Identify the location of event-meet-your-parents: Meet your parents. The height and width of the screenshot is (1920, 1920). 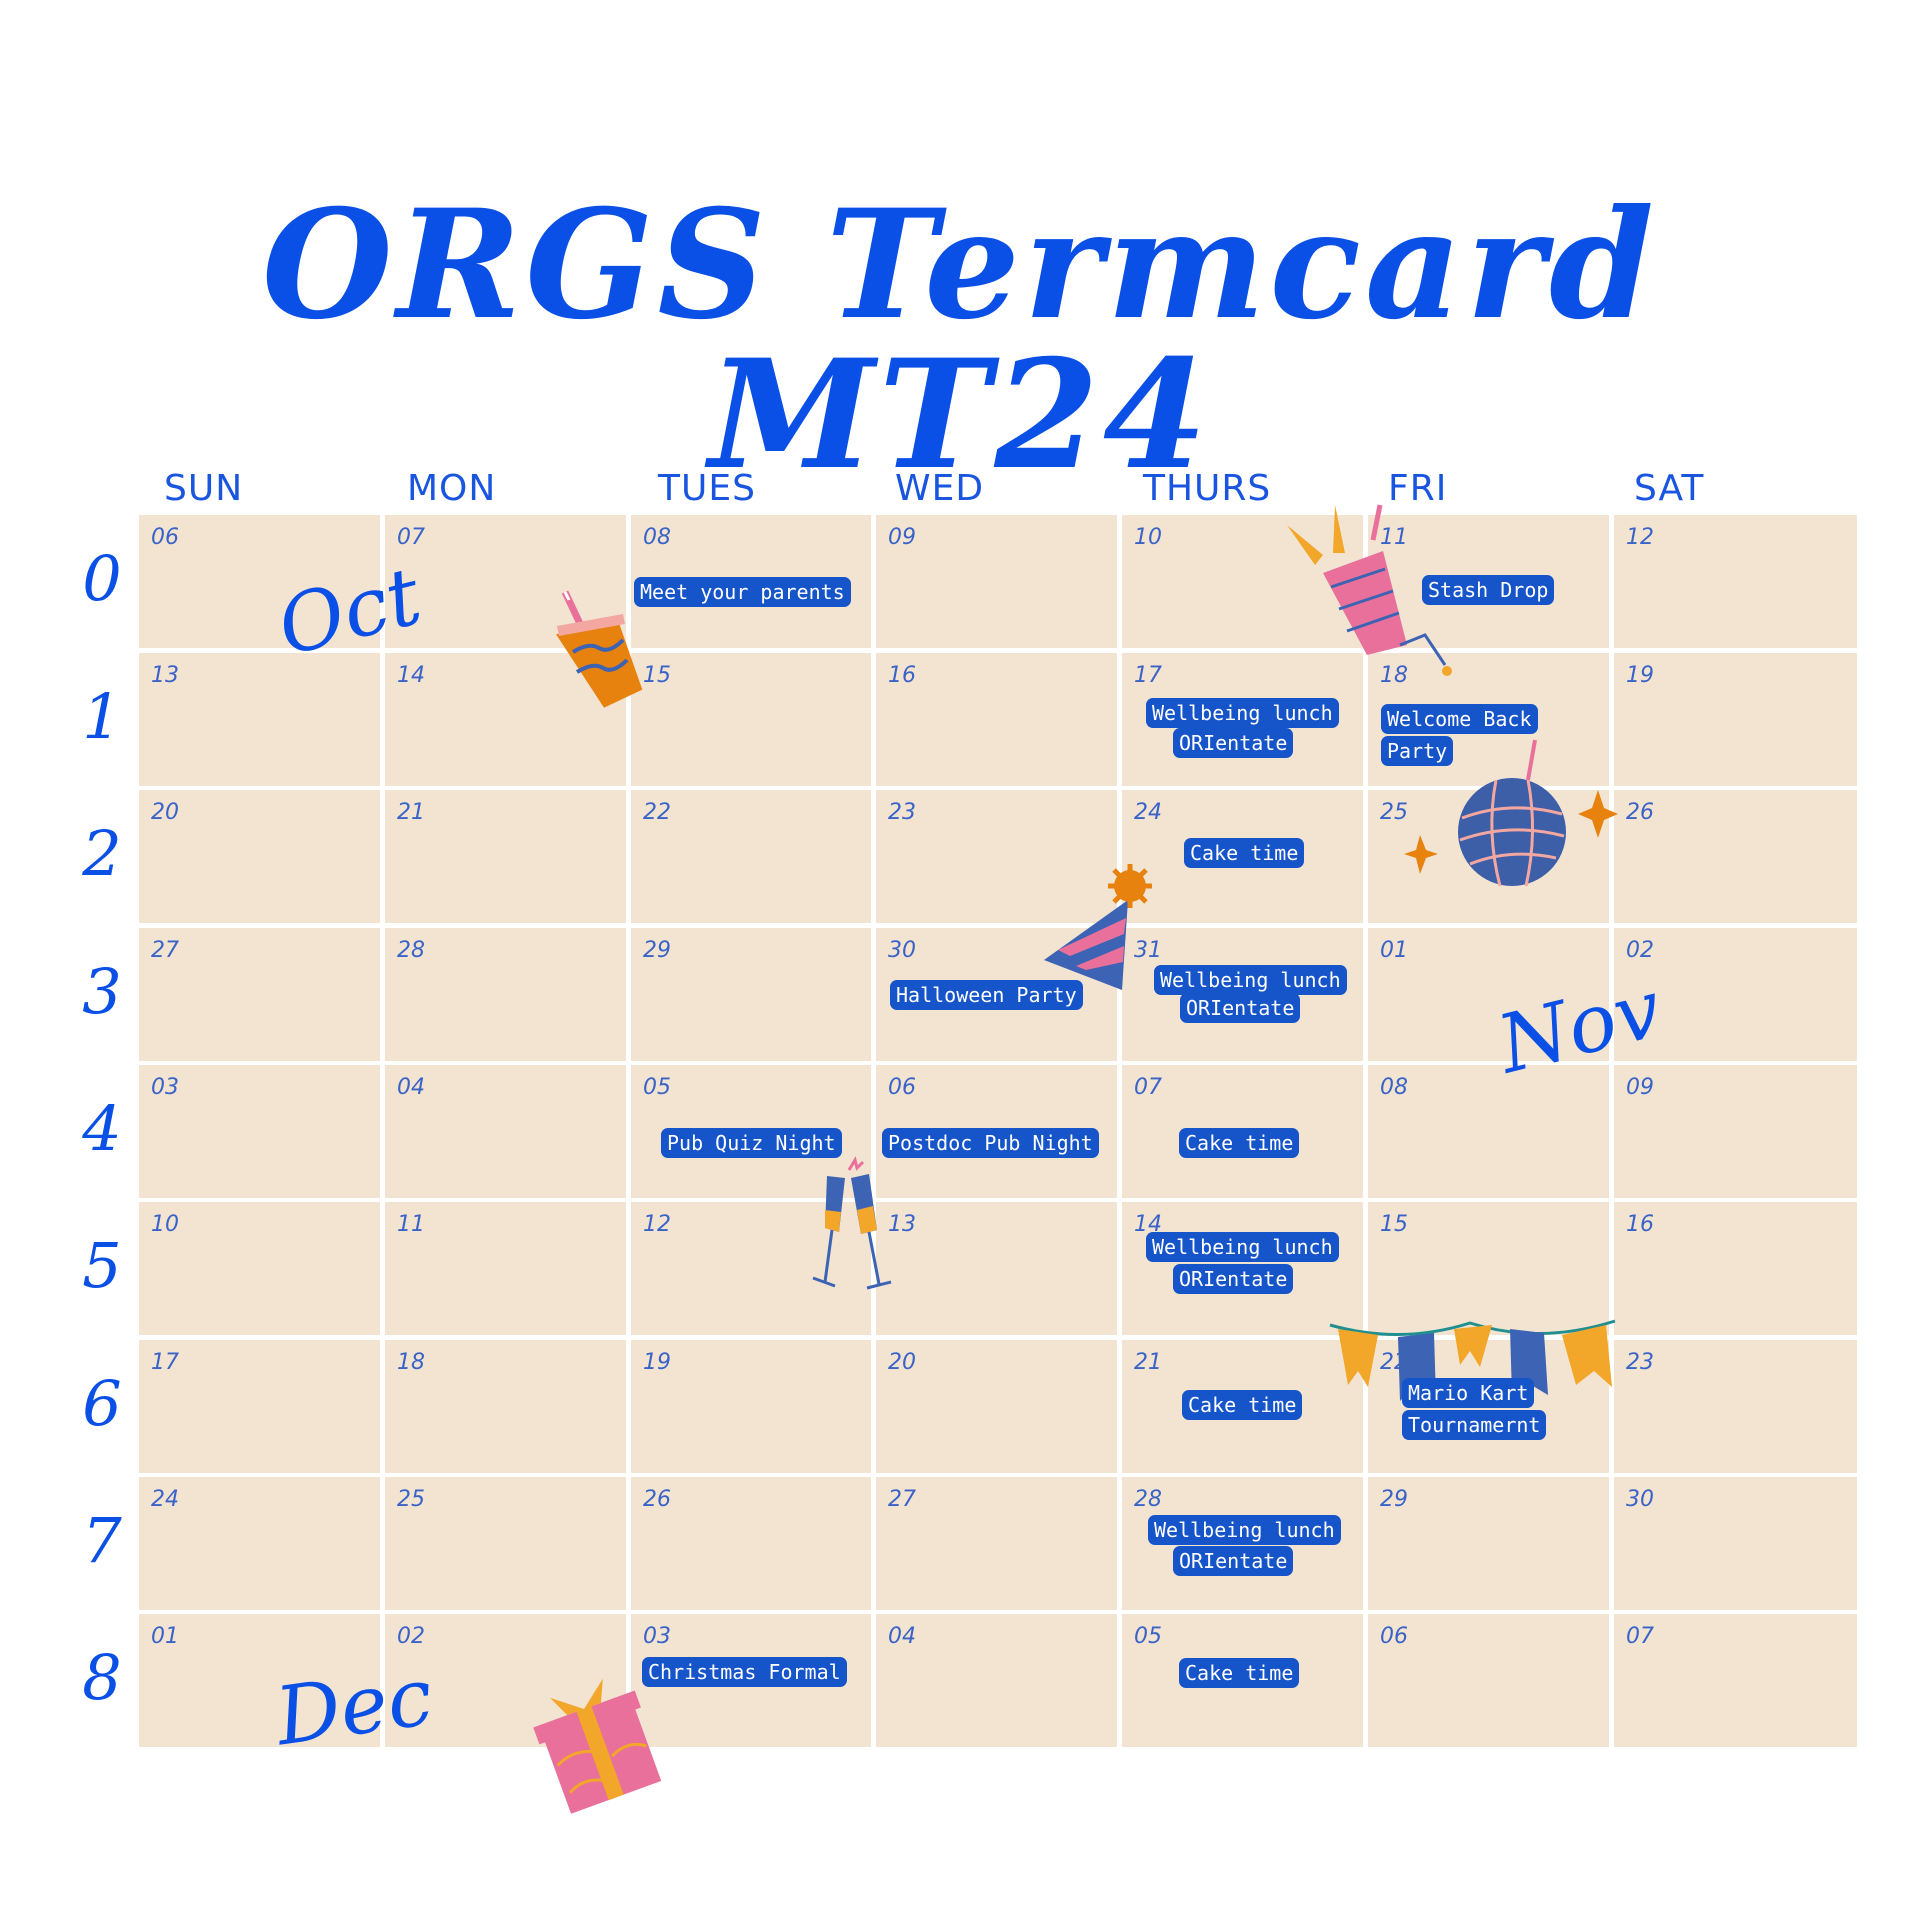
(742, 592).